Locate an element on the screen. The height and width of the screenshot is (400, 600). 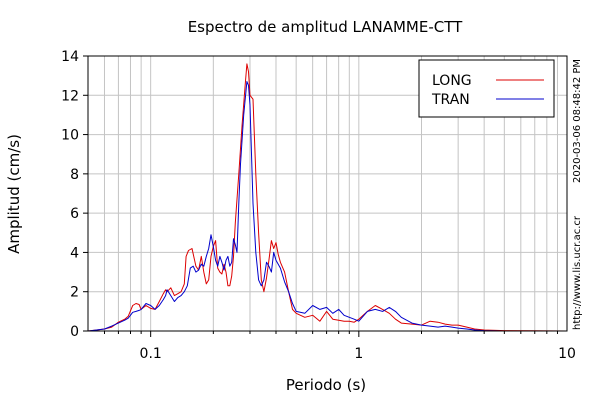
x-tick-label: 1 is located at coordinates (358, 354).